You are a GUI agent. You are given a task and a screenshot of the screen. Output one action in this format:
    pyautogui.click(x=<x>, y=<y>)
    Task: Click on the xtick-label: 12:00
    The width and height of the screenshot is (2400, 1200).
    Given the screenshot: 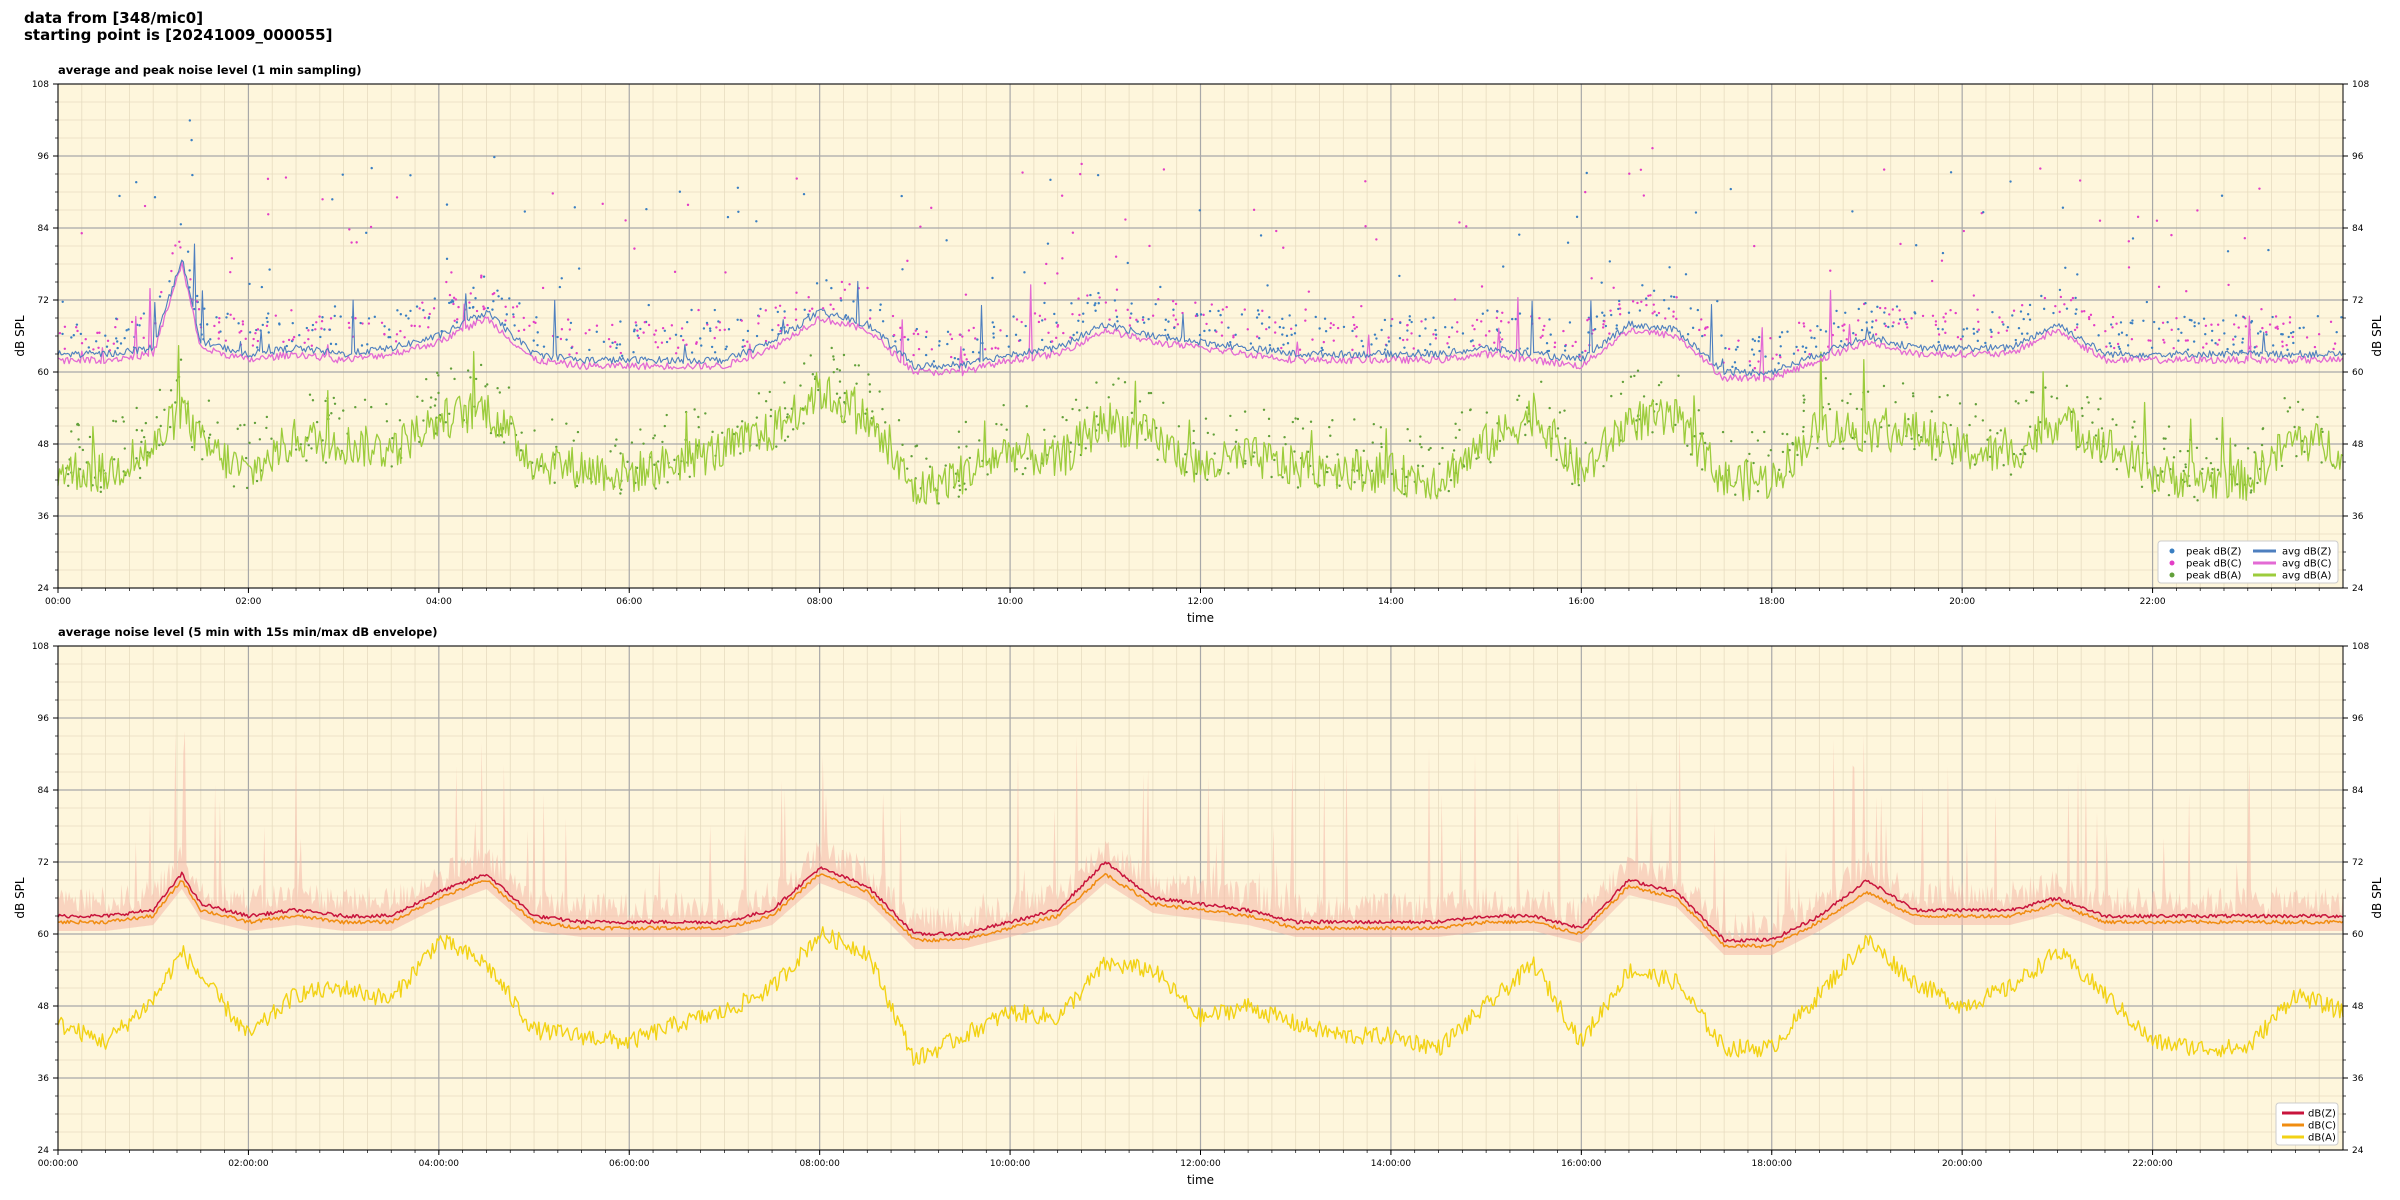 What is the action you would take?
    pyautogui.click(x=1201, y=602)
    